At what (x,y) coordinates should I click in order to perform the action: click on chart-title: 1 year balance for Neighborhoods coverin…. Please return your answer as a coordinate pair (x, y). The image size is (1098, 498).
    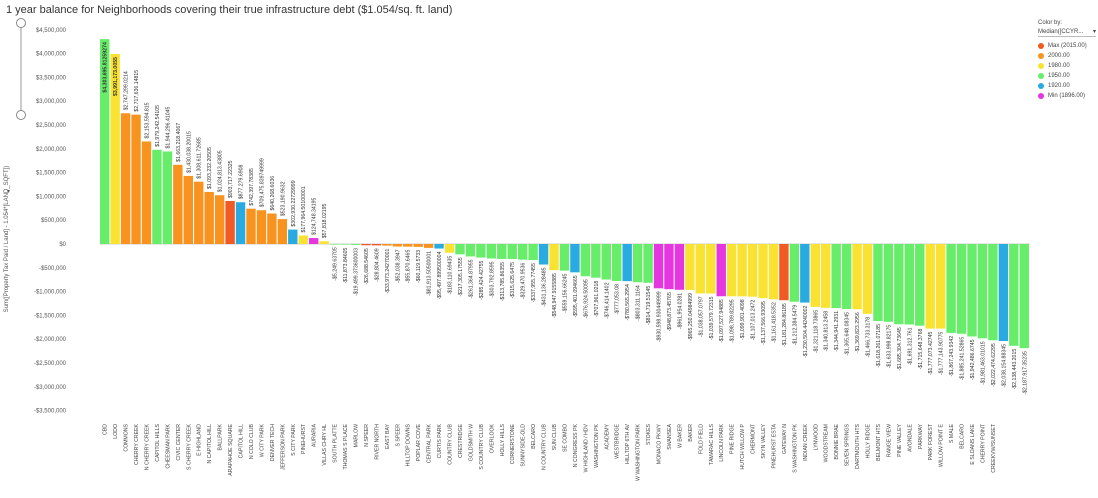
    Looking at the image, I should click on (229, 10).